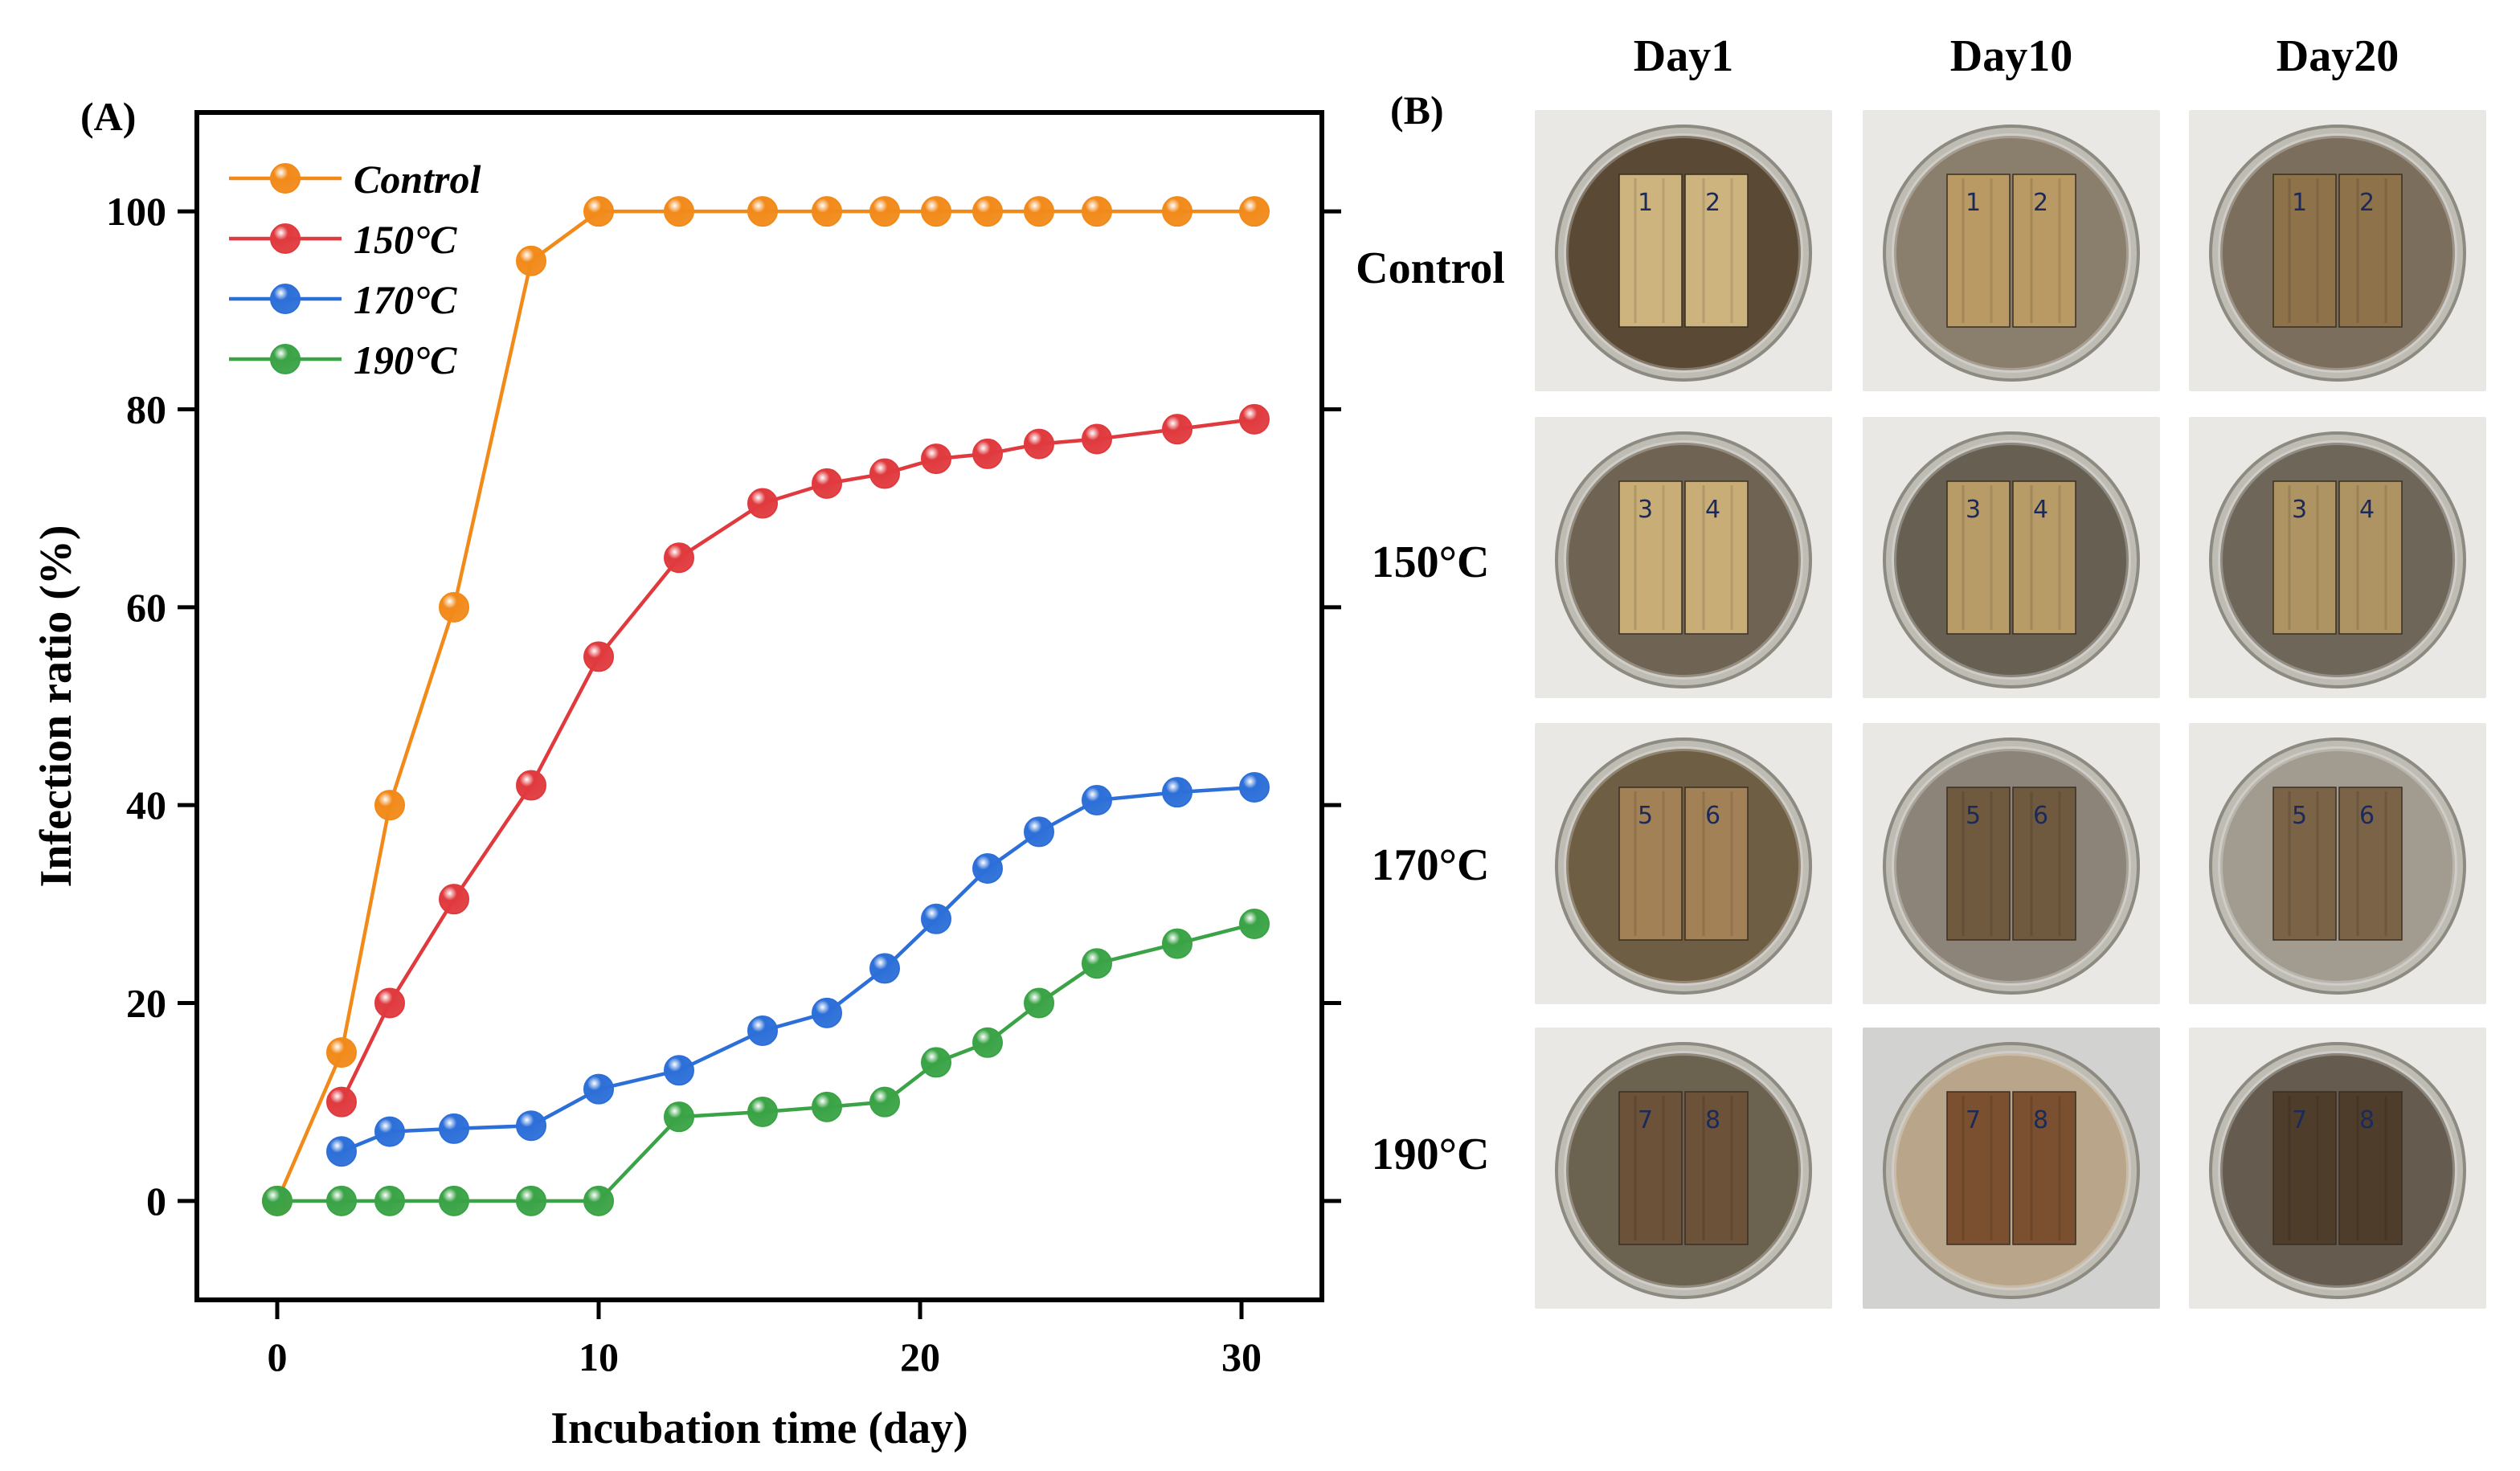 This screenshot has height=1471, width=2520. Describe the element at coordinates (1645, 510) in the screenshot. I see `svg-text: 3` at that location.